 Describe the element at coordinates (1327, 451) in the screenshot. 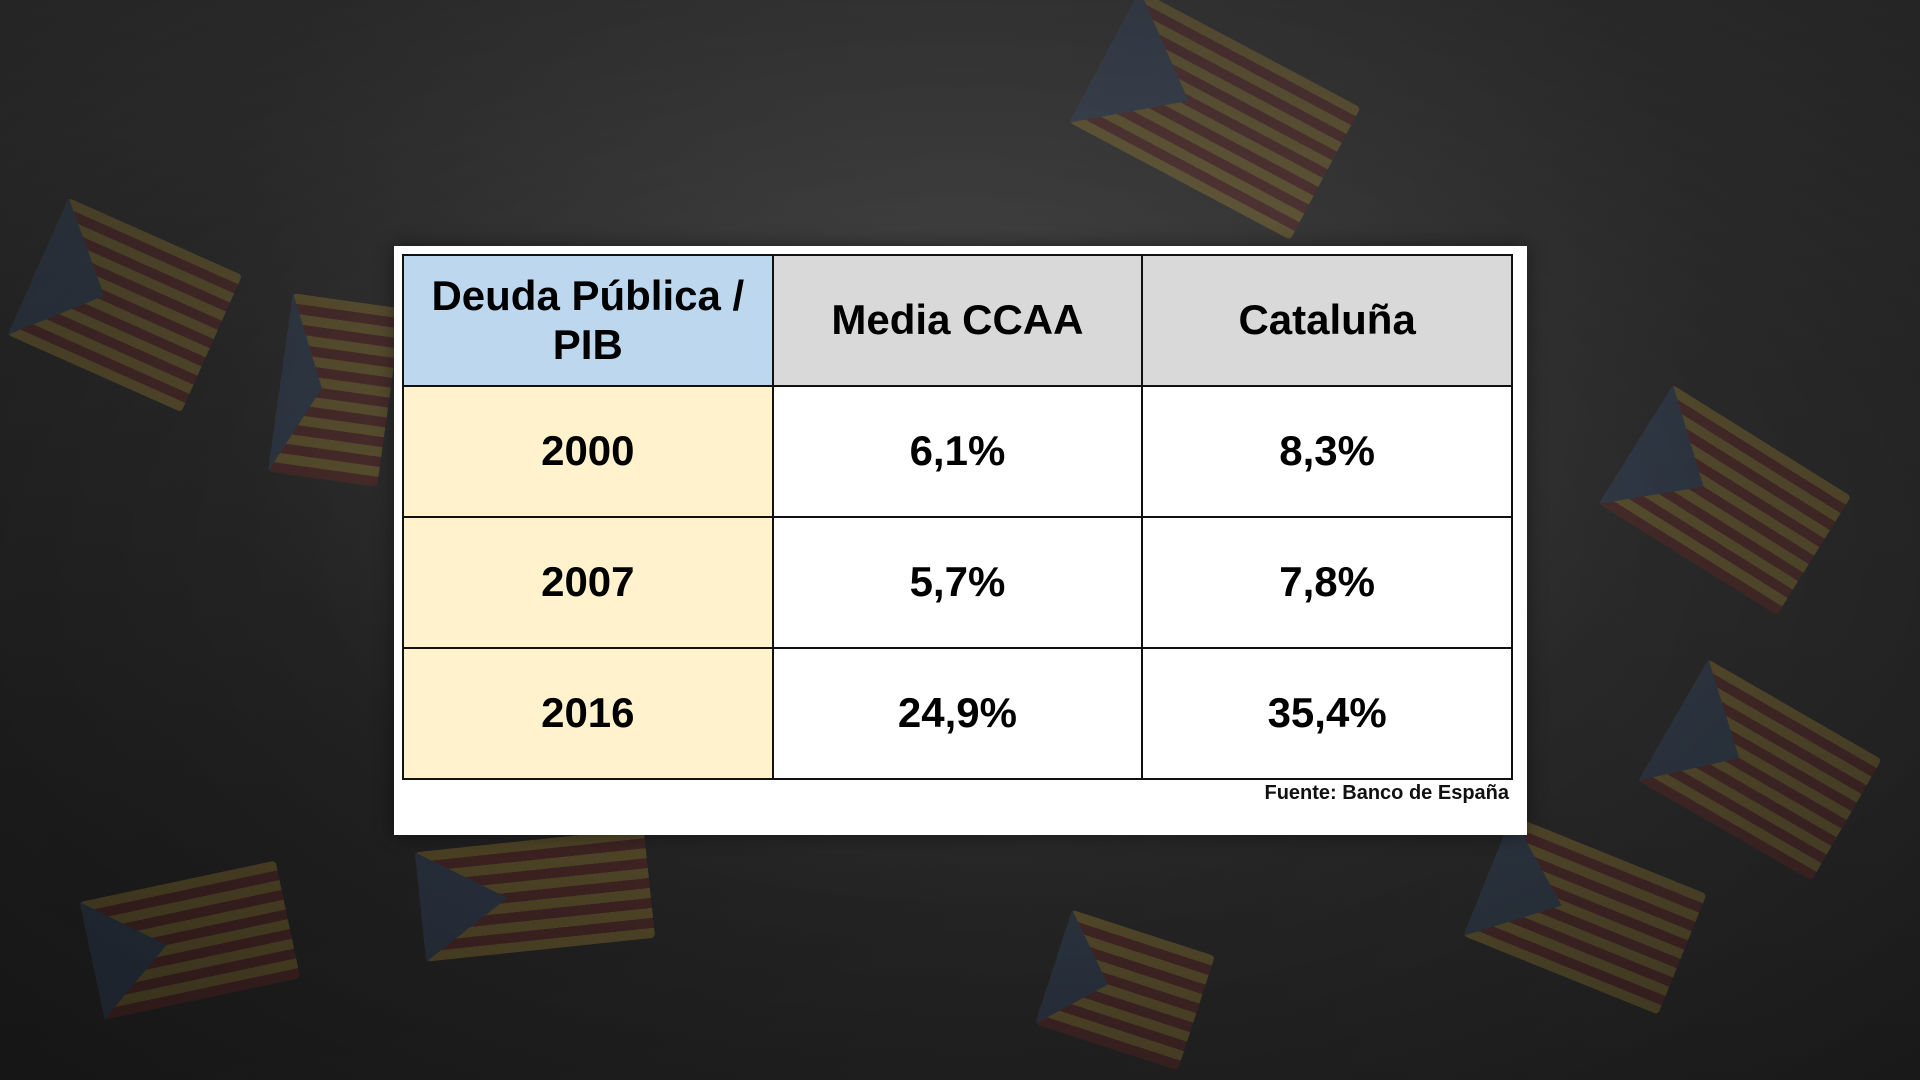

I see `cataluna-cell: 8,3%` at that location.